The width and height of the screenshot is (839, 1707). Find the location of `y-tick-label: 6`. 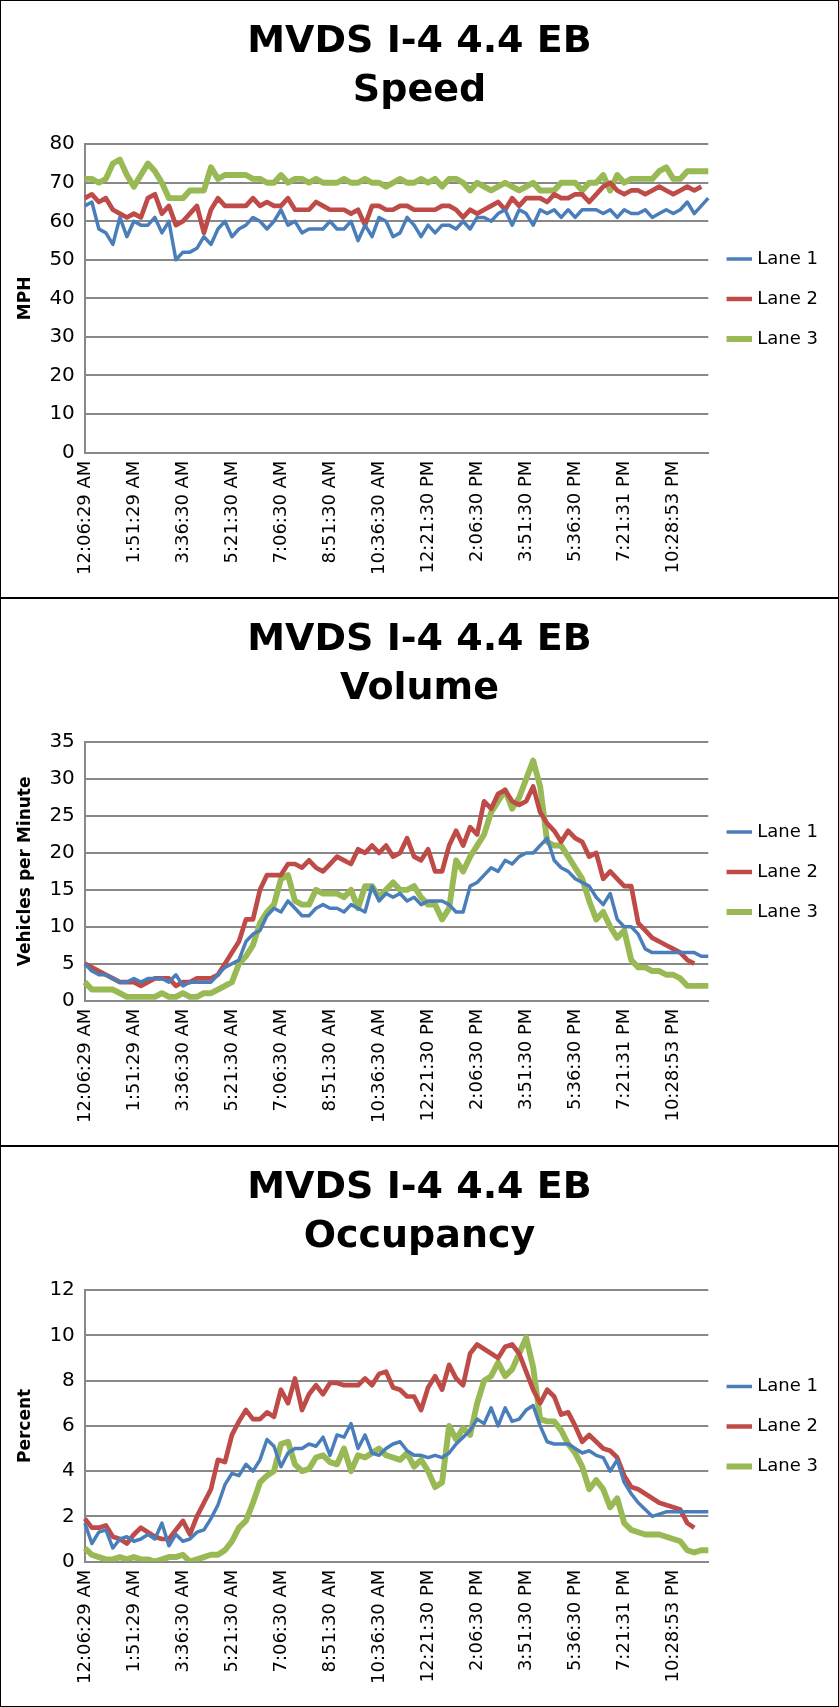

y-tick-label: 6 is located at coordinates (68, 1424).